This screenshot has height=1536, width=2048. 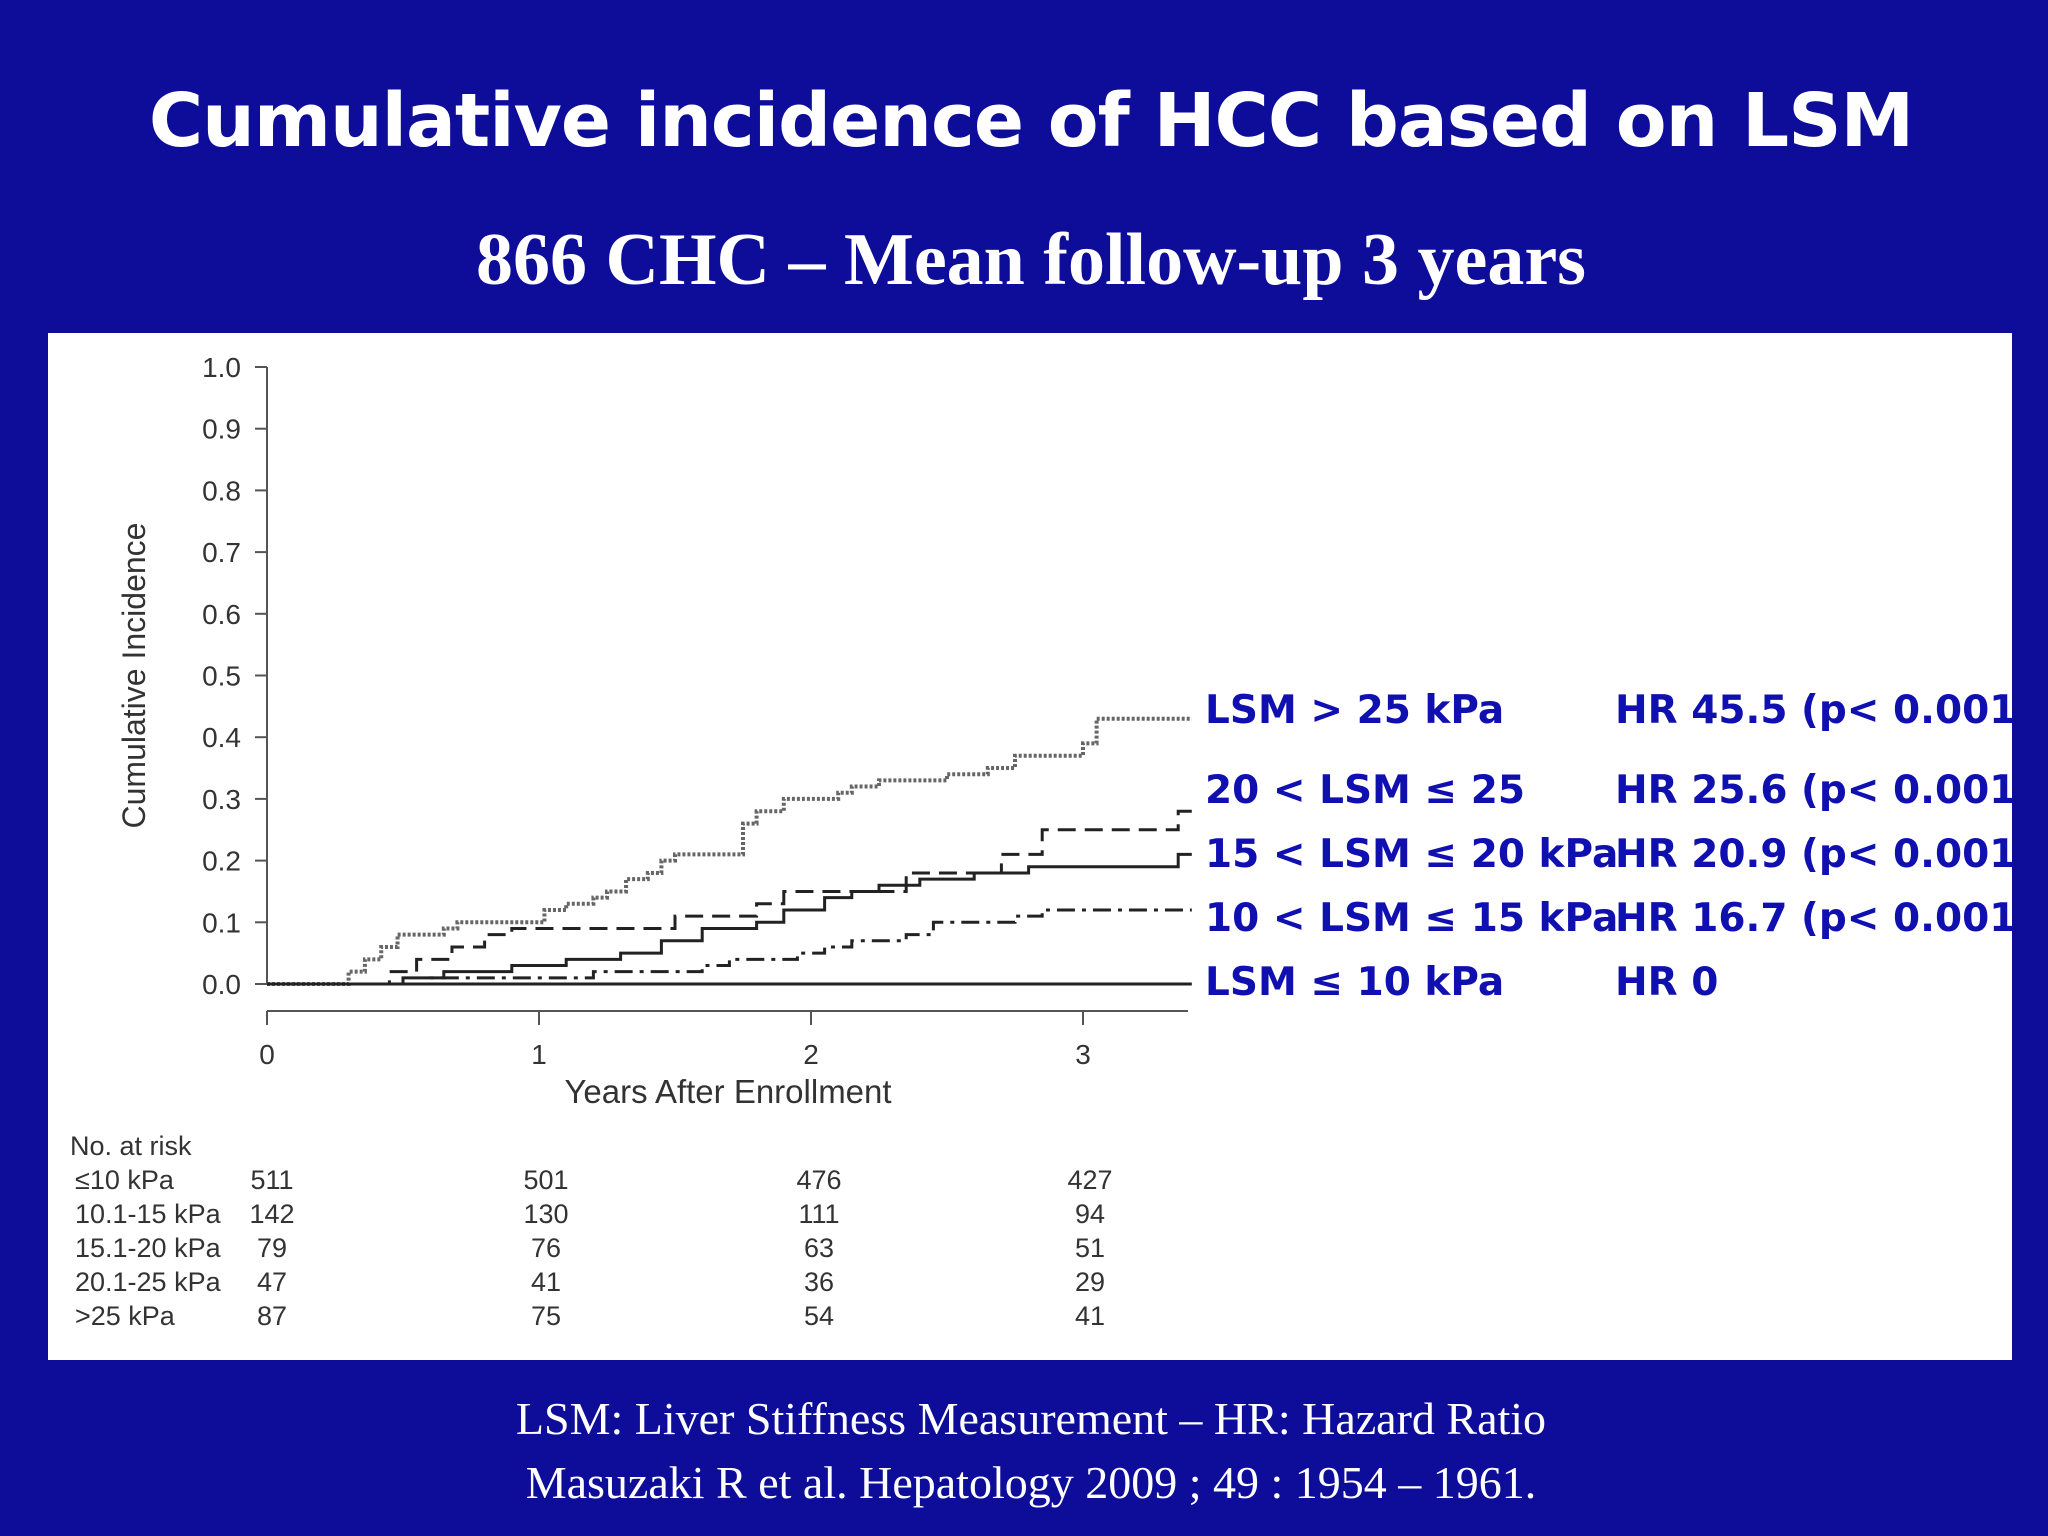 What do you see at coordinates (1813, 790) in the screenshot?
I see `legend-hr-1: HR 25.6 (p< 0.001)` at bounding box center [1813, 790].